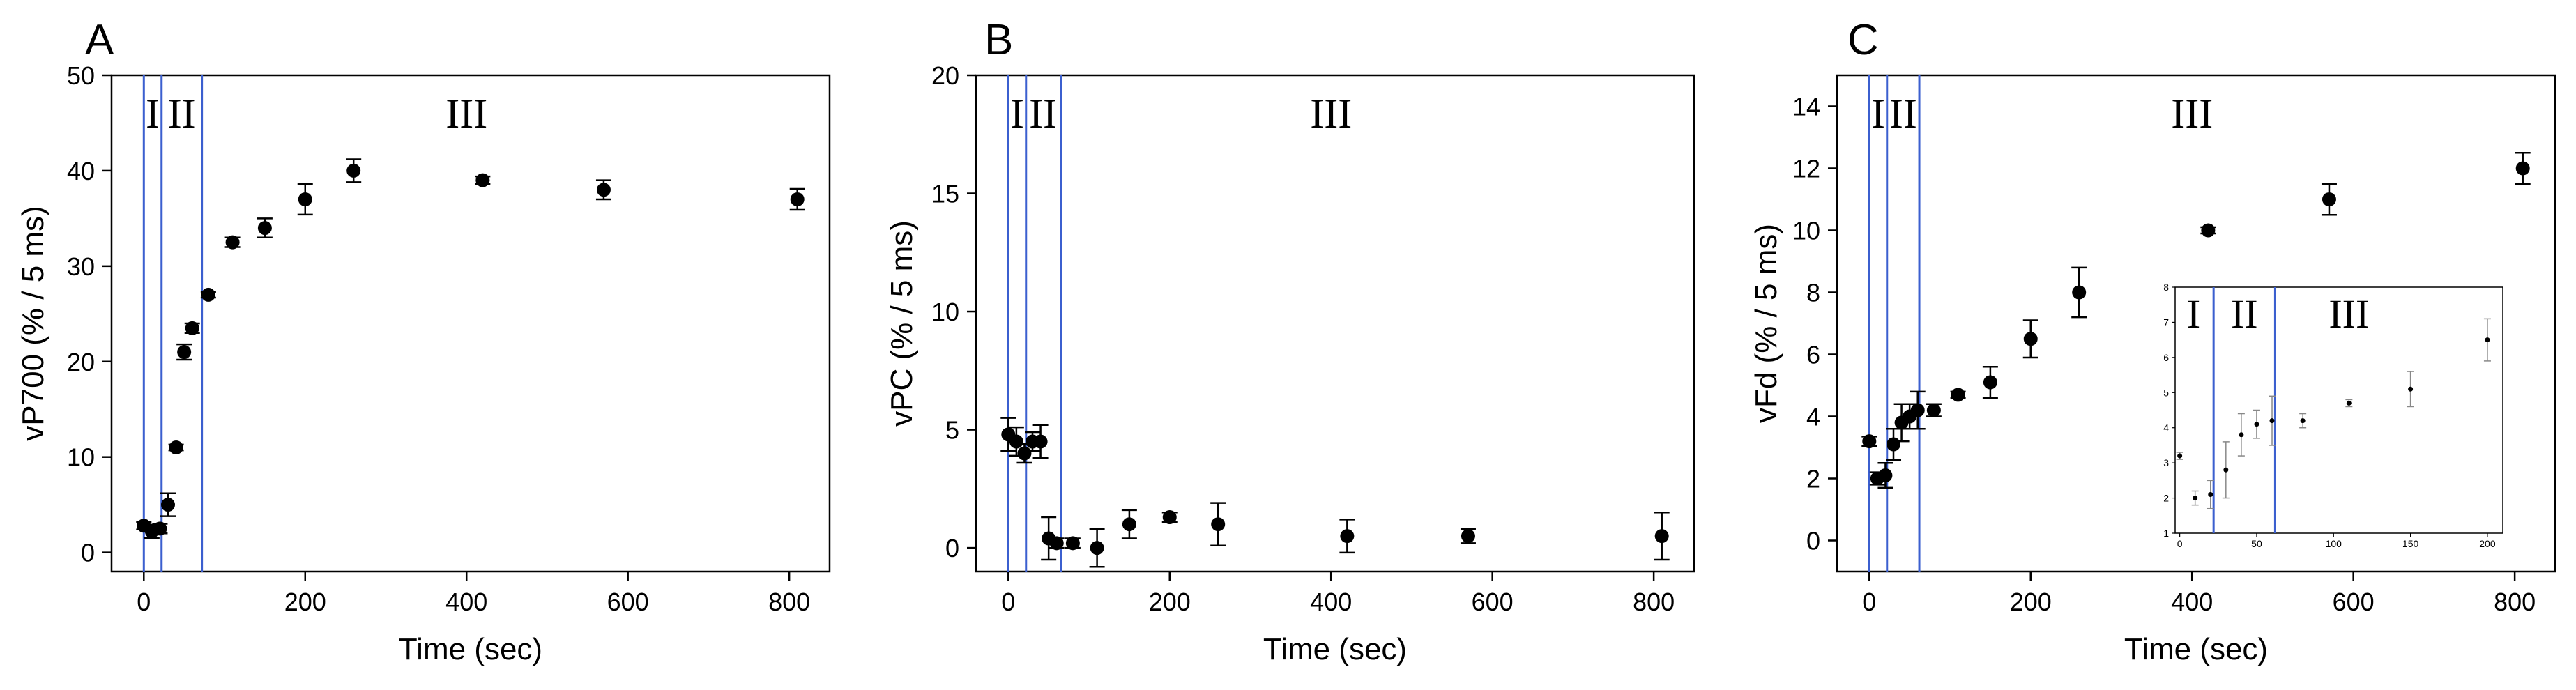 This screenshot has width=2576, height=690. What do you see at coordinates (1806, 169) in the screenshot?
I see `y-tick-label-6: 12` at bounding box center [1806, 169].